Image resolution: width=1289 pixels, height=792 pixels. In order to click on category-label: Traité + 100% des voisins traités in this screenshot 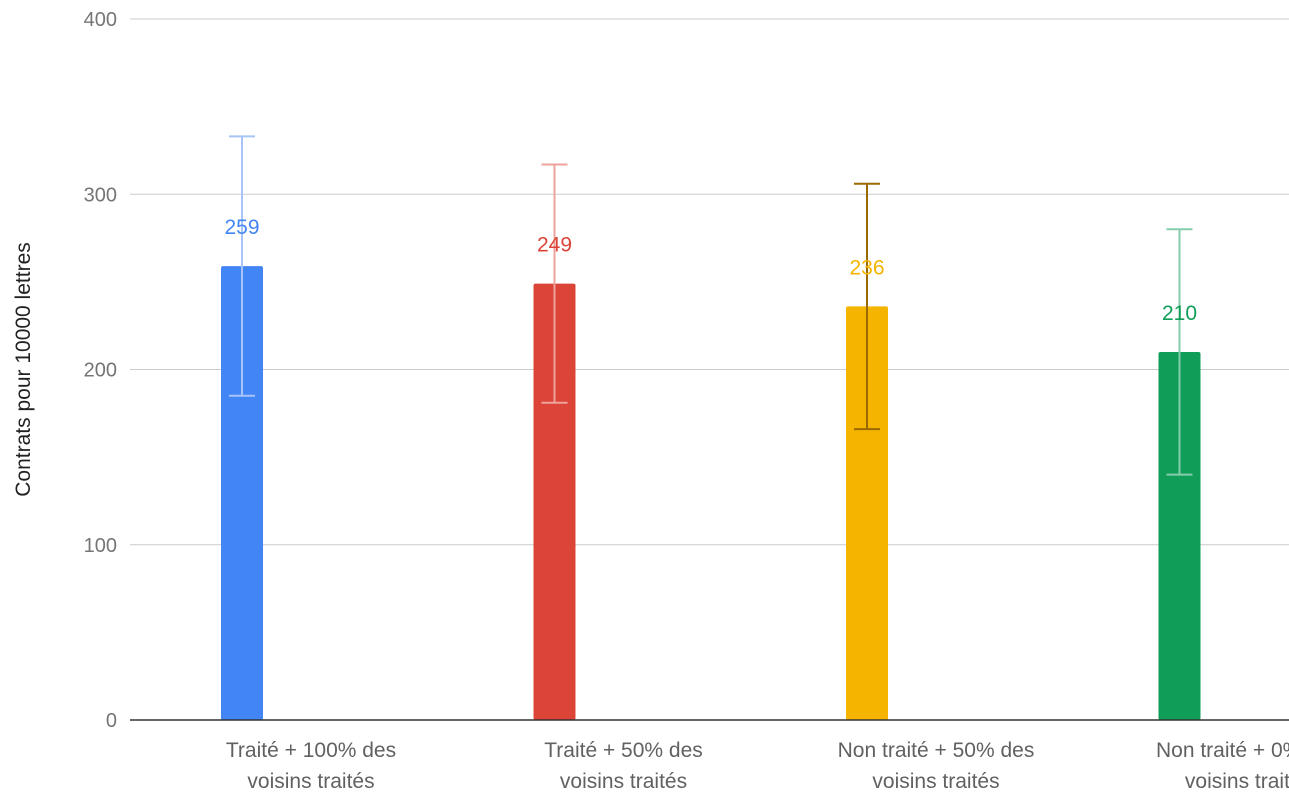, I will do `click(311, 765)`.